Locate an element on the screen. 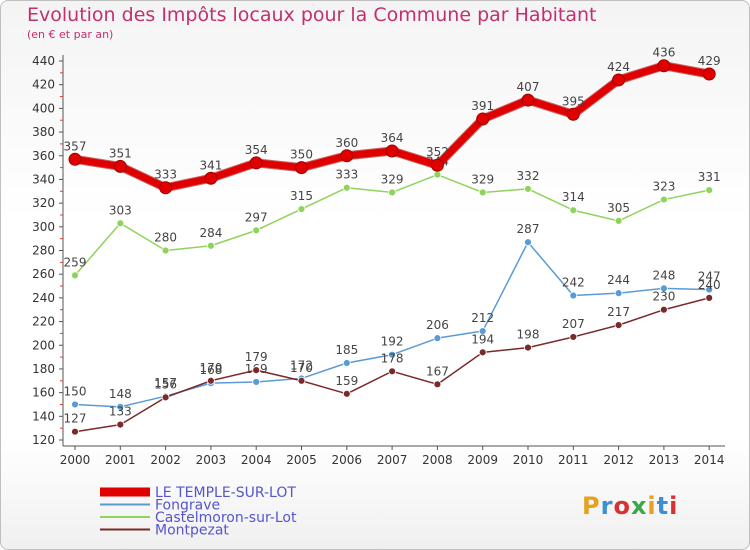  data-label-le-temple-sur-lot: 360 is located at coordinates (346, 143).